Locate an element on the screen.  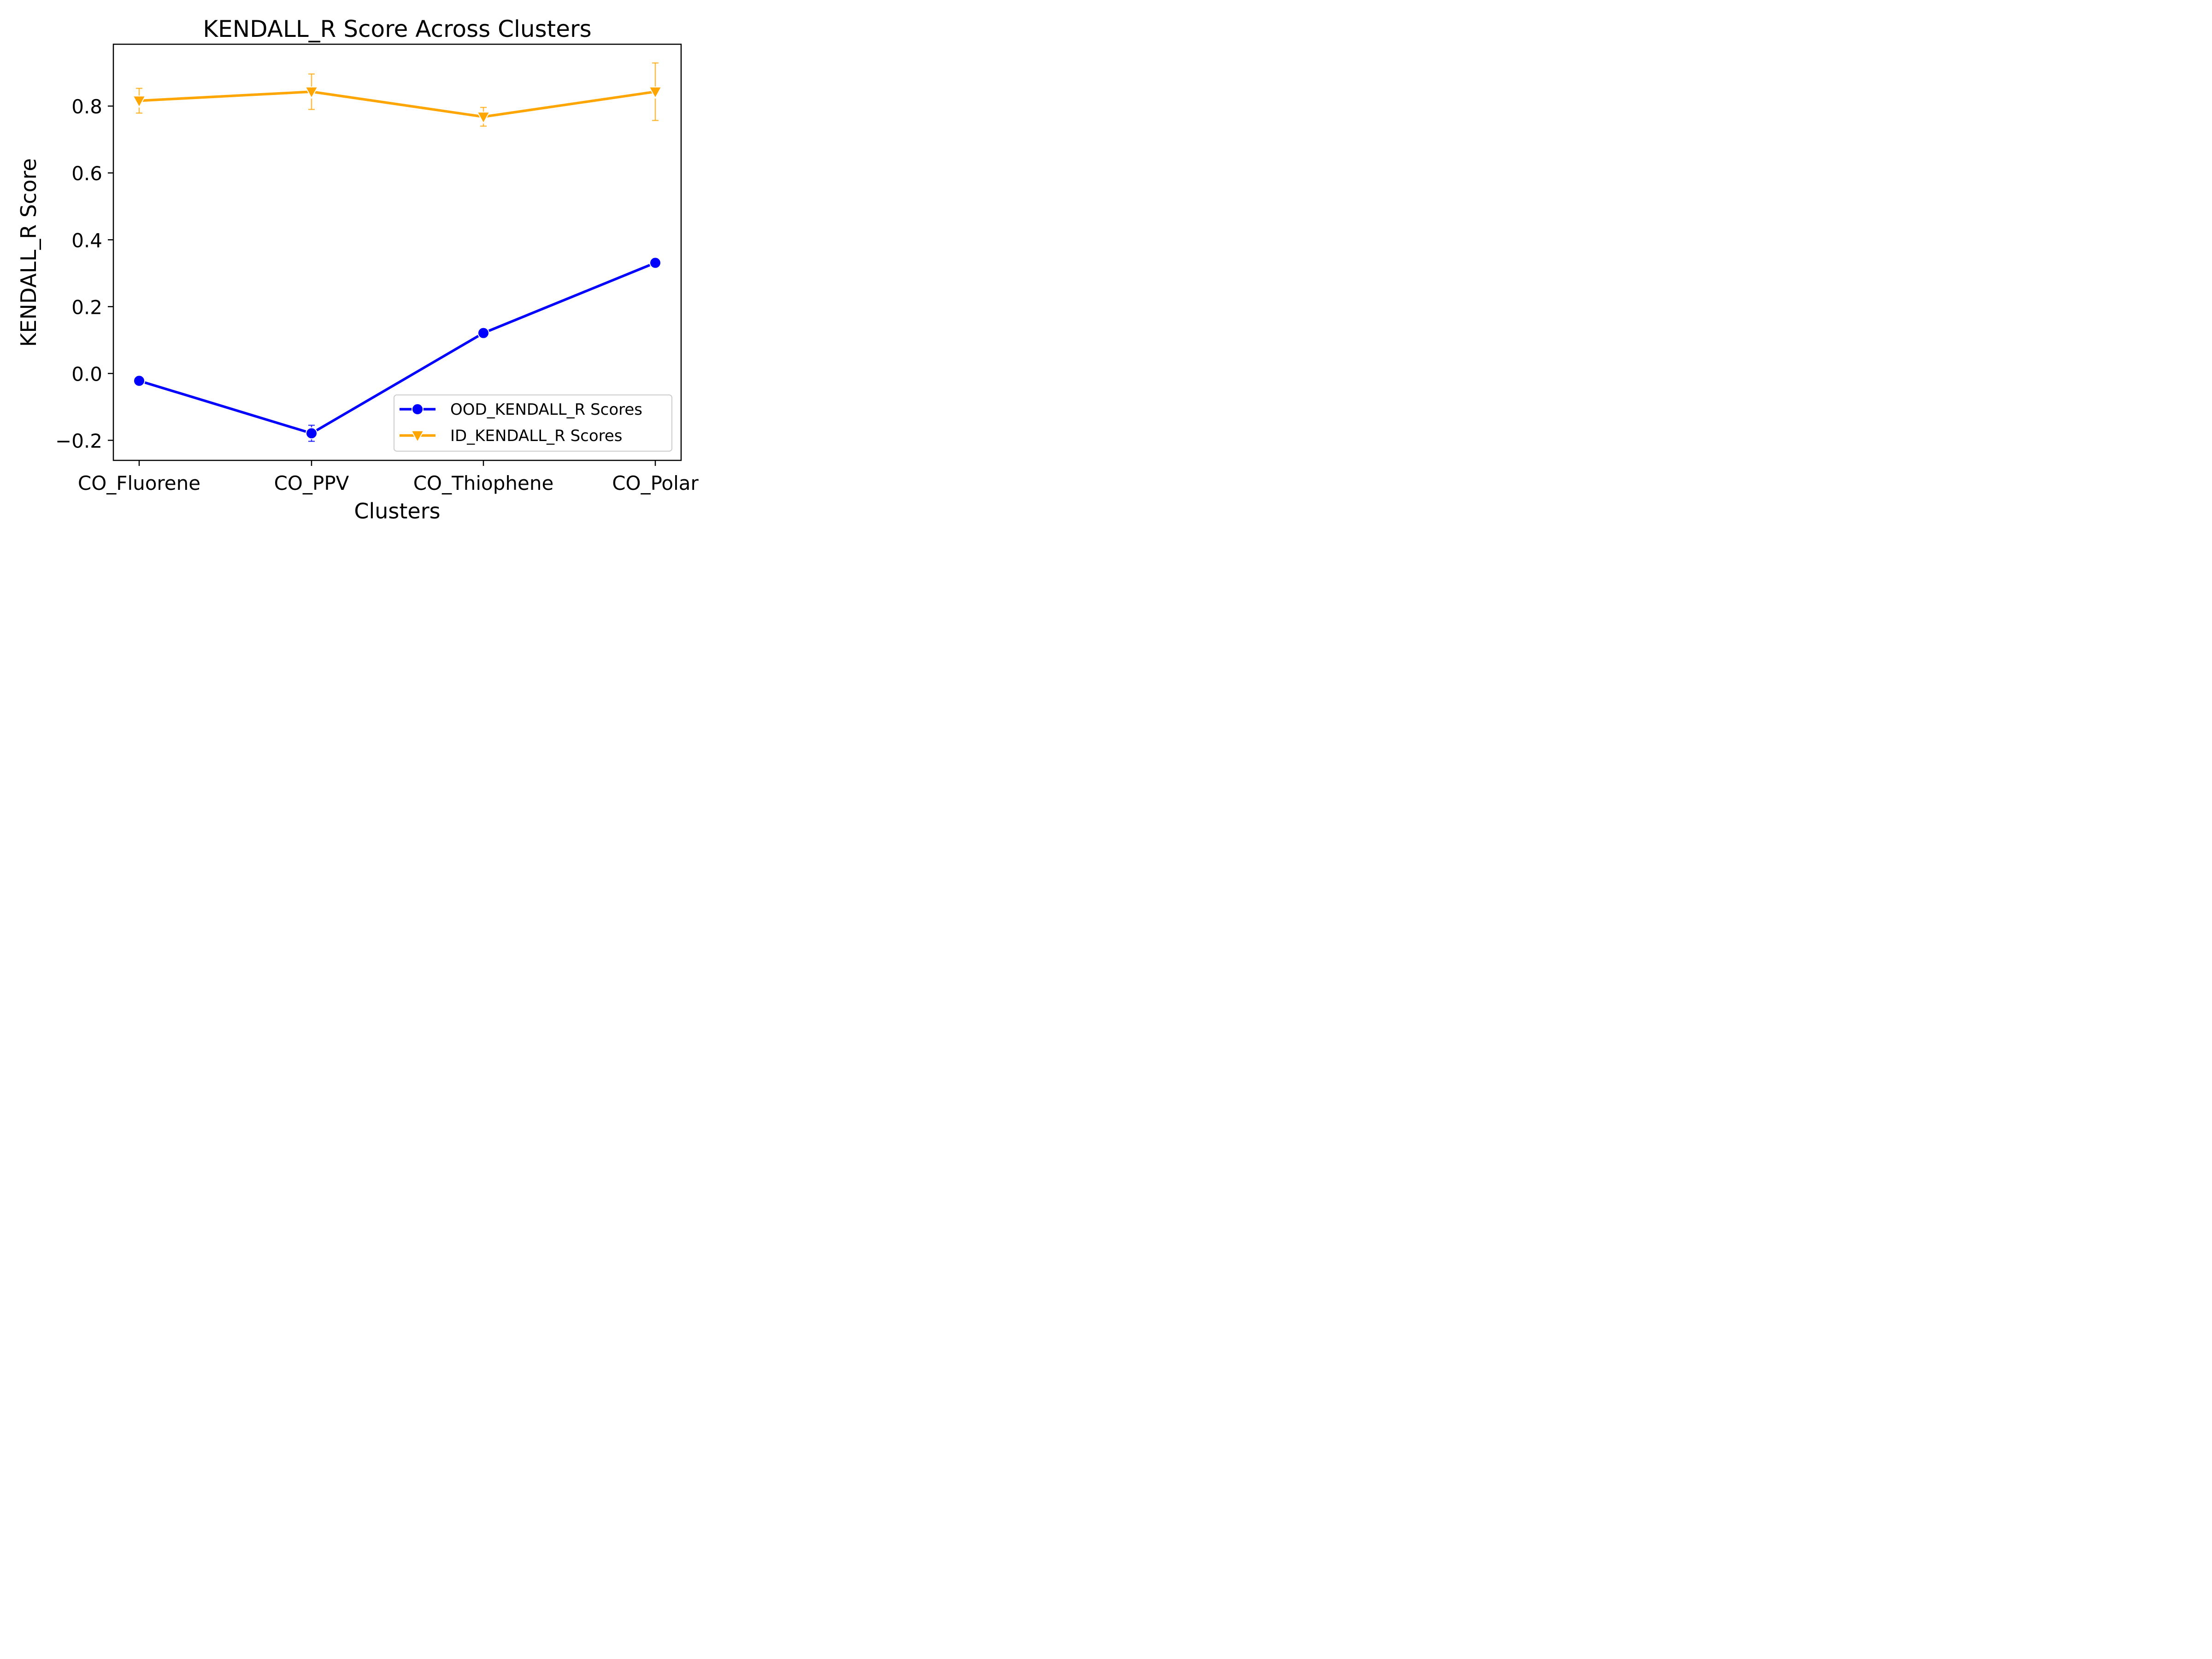
chart-title: KENDALL_R Score Across Clusters is located at coordinates (397, 29).